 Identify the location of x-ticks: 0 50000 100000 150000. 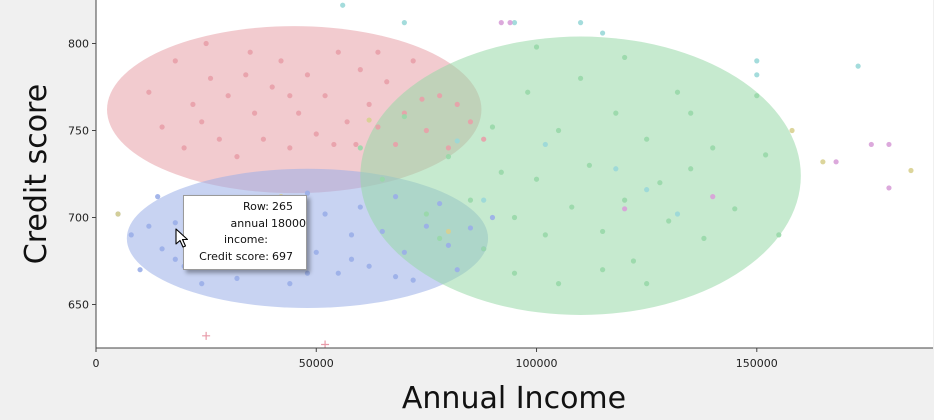
(435, 359).